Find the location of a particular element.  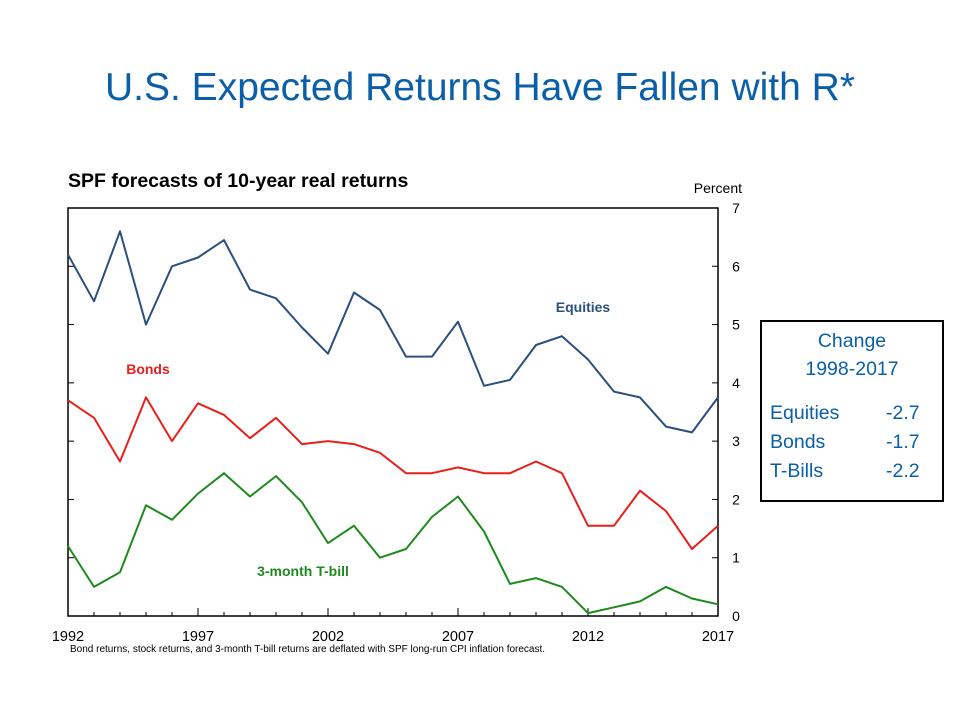

y-tick-label: 5 is located at coordinates (736, 325).